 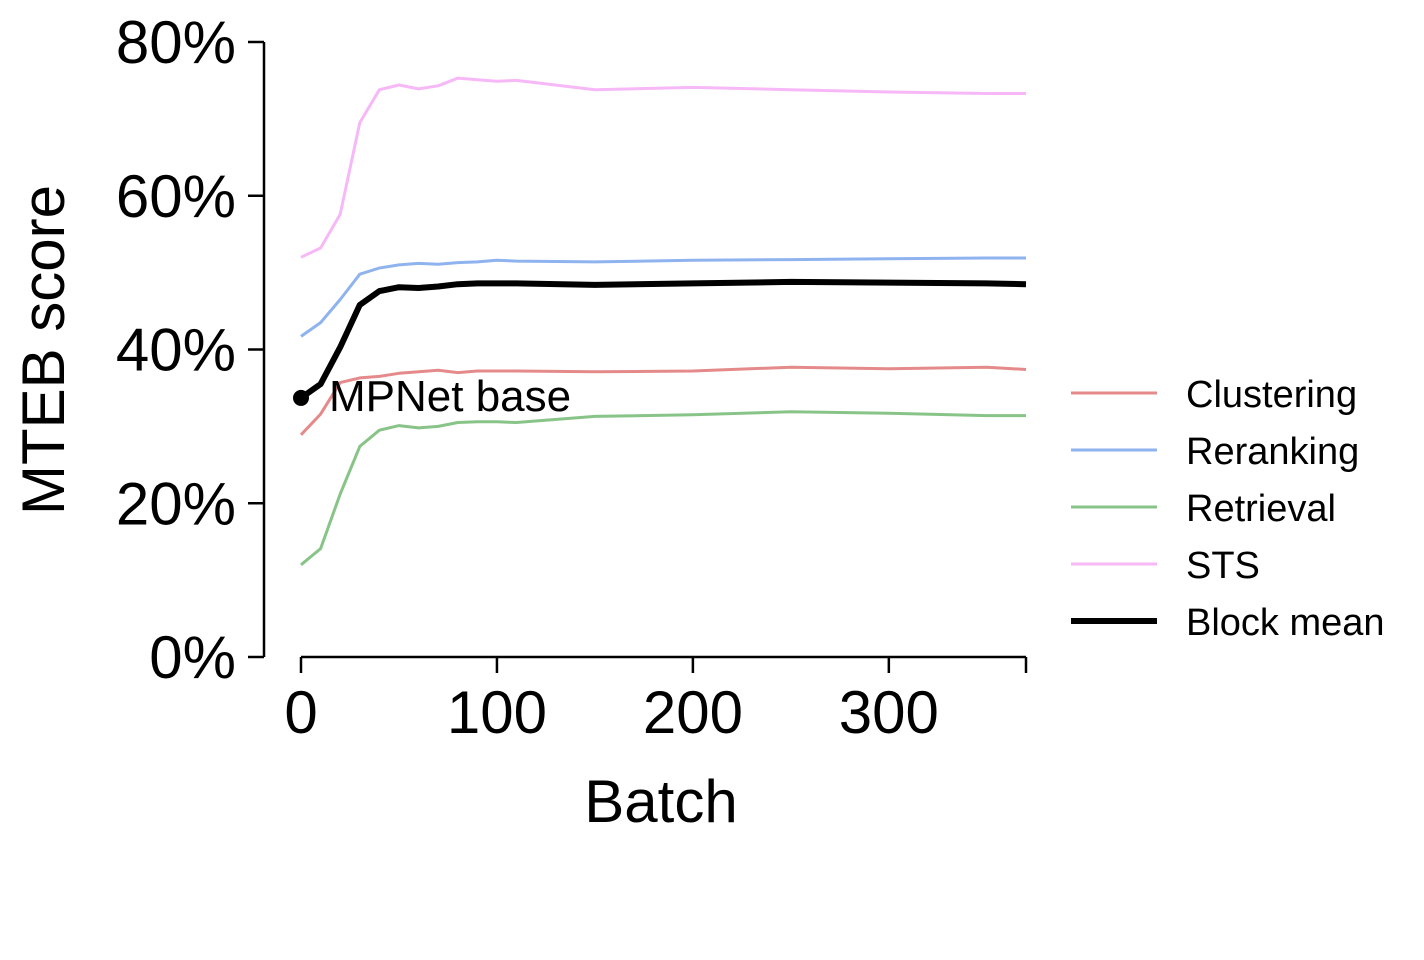 I want to click on annotation-layer: MPNet base, so click(x=432, y=396).